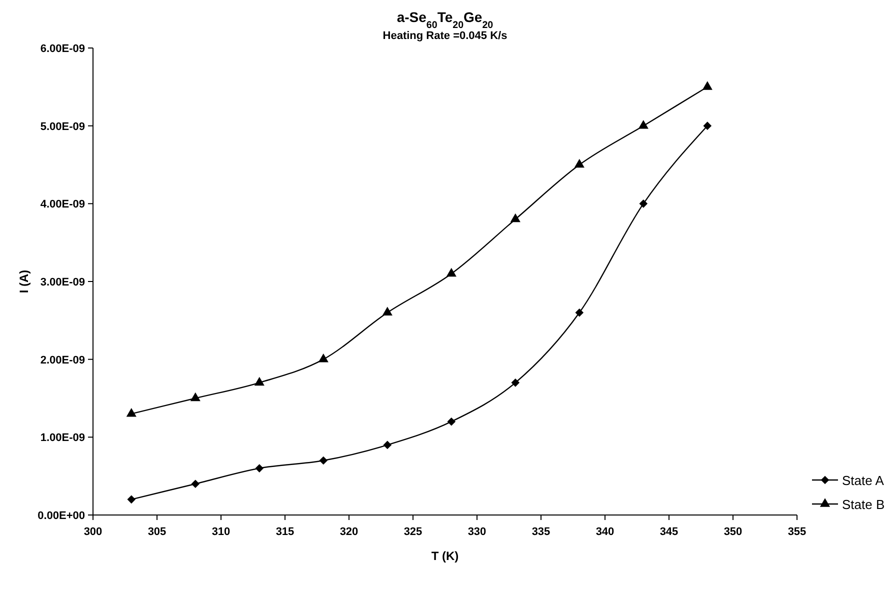  What do you see at coordinates (413, 532) in the screenshot?
I see `x-tick-label: 325` at bounding box center [413, 532].